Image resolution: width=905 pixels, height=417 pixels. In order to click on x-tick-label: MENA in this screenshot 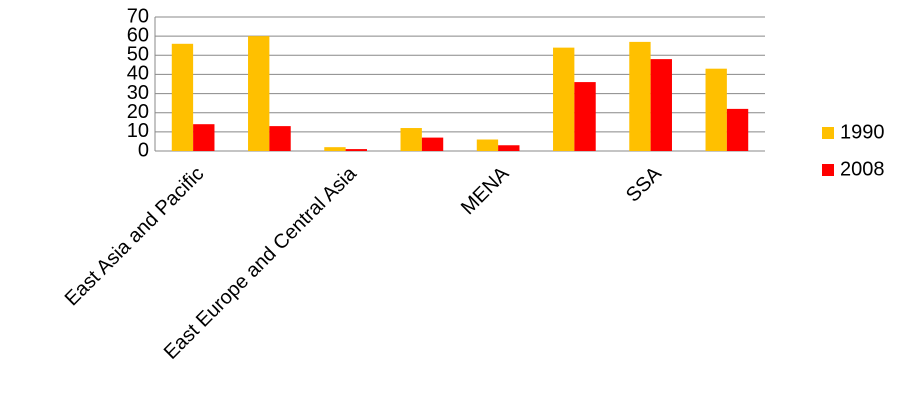, I will do `click(485, 190)`.